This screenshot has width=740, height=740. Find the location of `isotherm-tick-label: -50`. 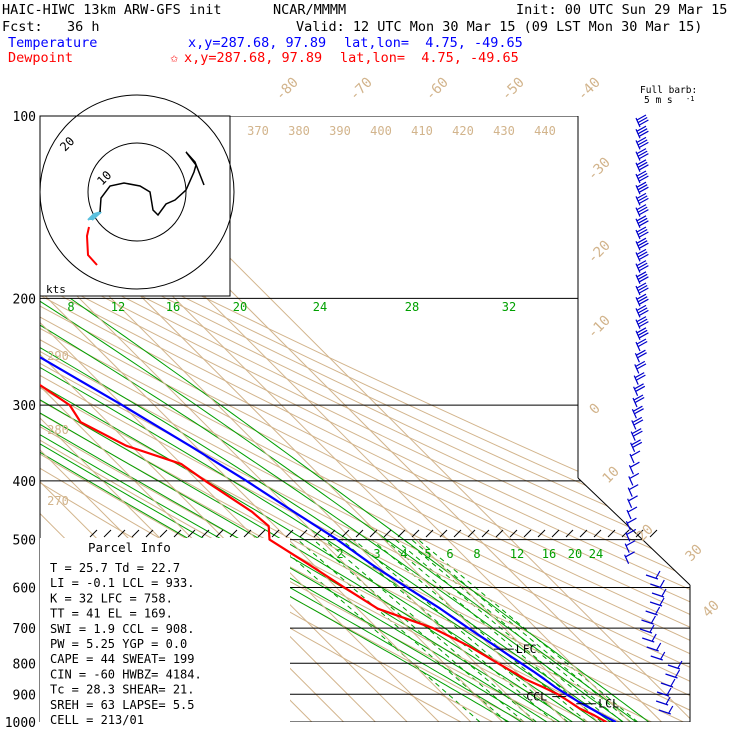

isotherm-tick-label: -50 is located at coordinates (513, 89).